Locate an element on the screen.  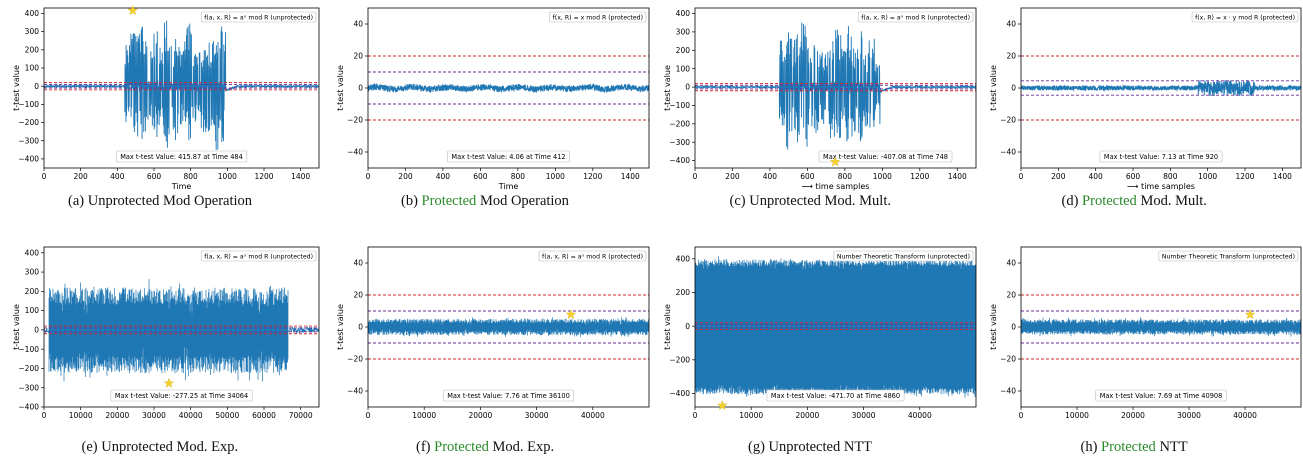
max-annotation-text: Max t-test Value: -471.70 at Time 4860 is located at coordinates (835, 396).